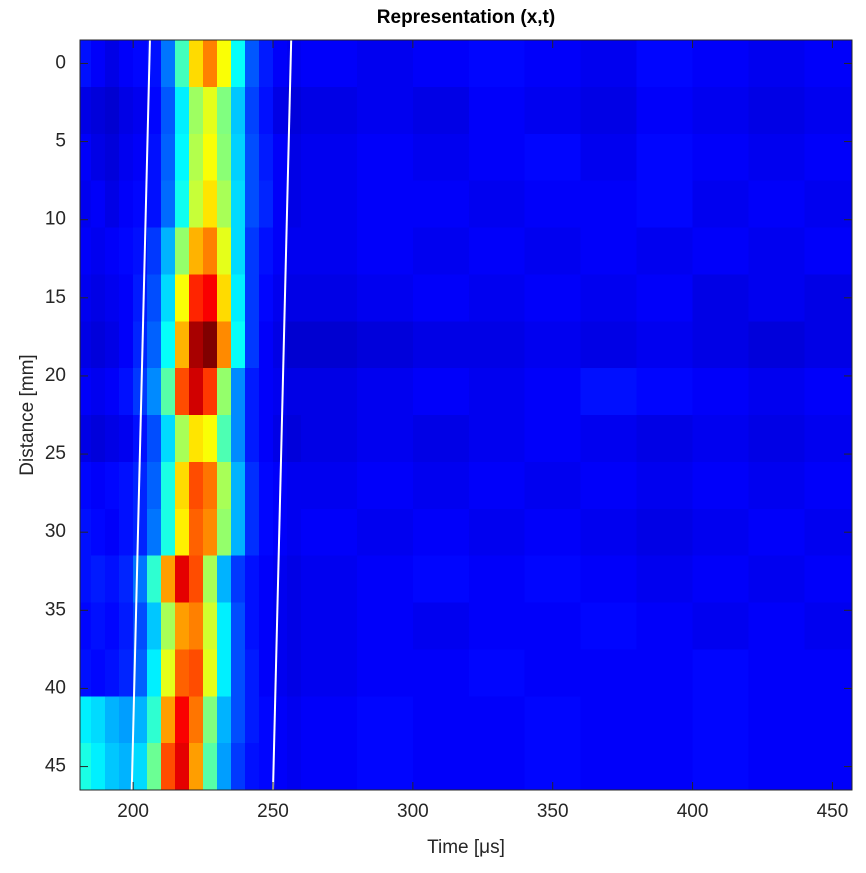 The image size is (866, 873). What do you see at coordinates (55, 766) in the screenshot?
I see `y-tick-label: 45` at bounding box center [55, 766].